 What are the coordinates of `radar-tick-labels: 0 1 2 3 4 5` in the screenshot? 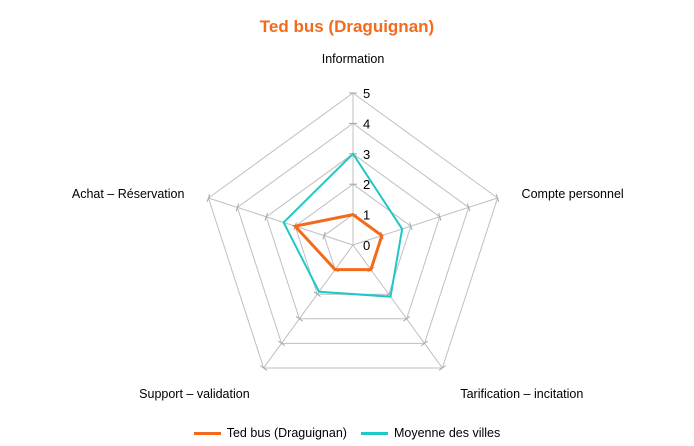 It's located at (366, 169).